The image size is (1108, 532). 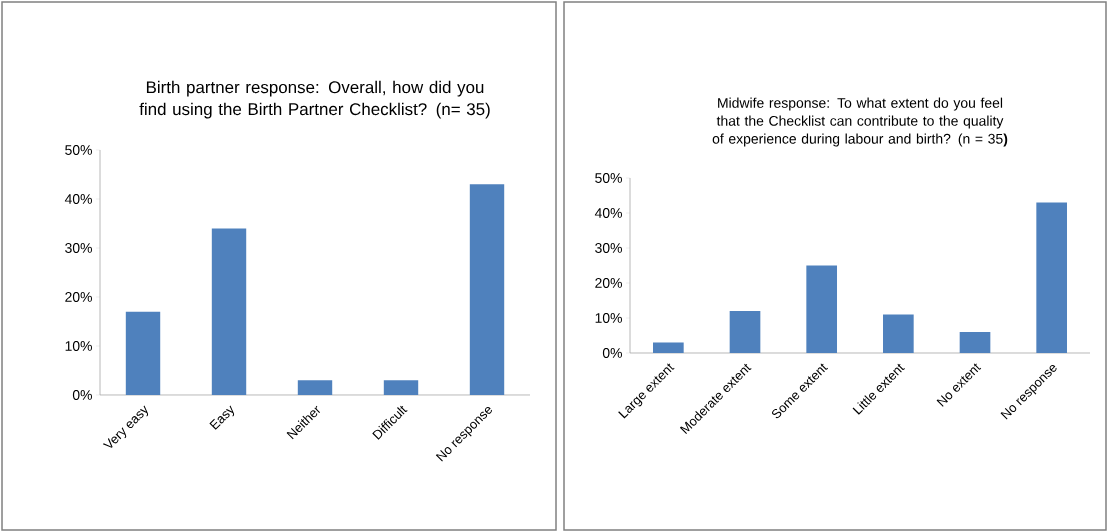 I want to click on chart-title: Birth partner response: Overall, how did you find using the Birth Partner Checklist? (n= 35), so click(x=314, y=99).